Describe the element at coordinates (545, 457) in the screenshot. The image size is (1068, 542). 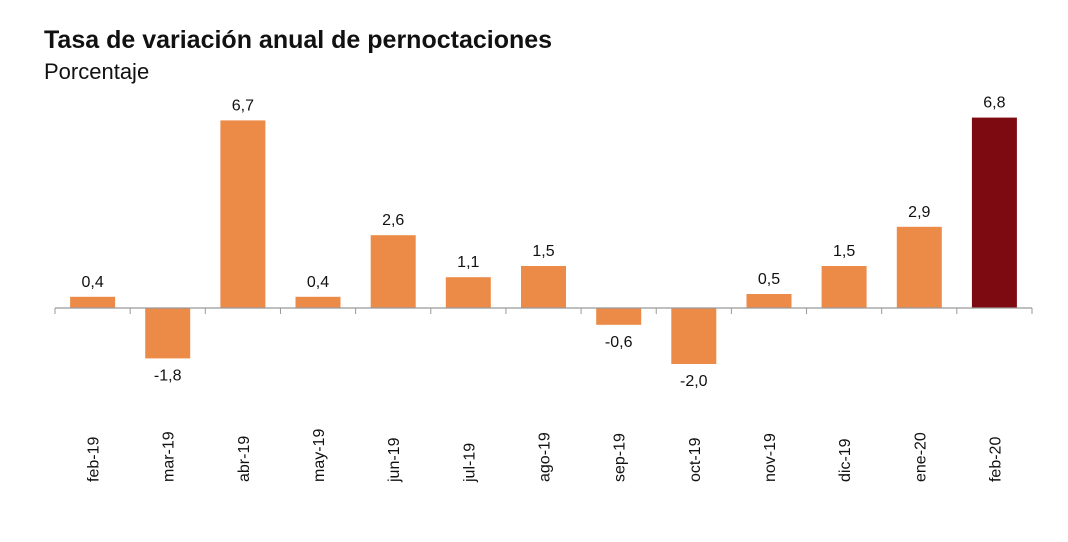
I see `category-label-ago-19: ago-19` at that location.